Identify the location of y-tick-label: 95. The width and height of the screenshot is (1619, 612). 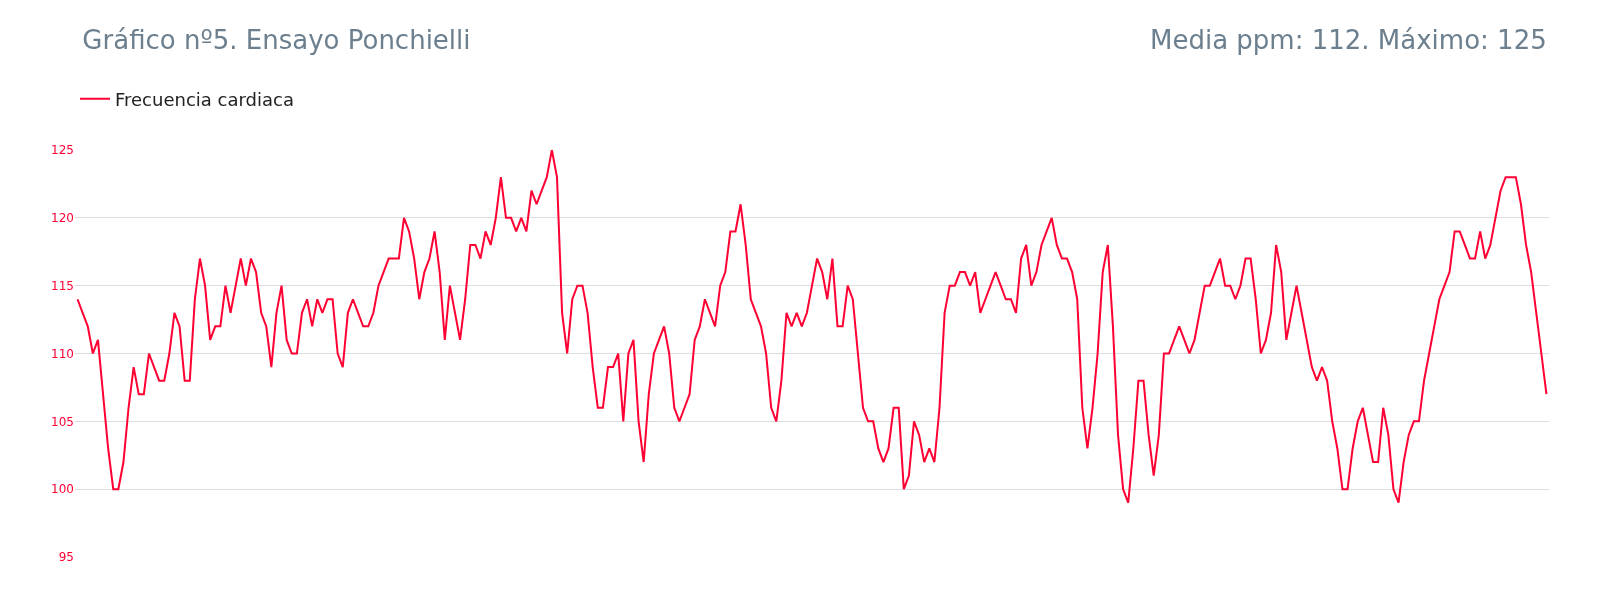
(66, 557).